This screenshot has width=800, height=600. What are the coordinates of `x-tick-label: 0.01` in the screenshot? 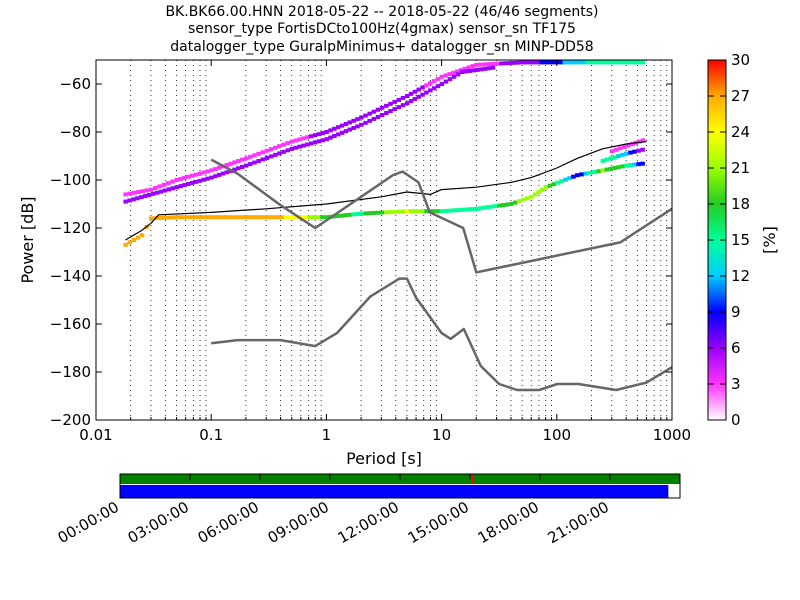 It's located at (95, 435).